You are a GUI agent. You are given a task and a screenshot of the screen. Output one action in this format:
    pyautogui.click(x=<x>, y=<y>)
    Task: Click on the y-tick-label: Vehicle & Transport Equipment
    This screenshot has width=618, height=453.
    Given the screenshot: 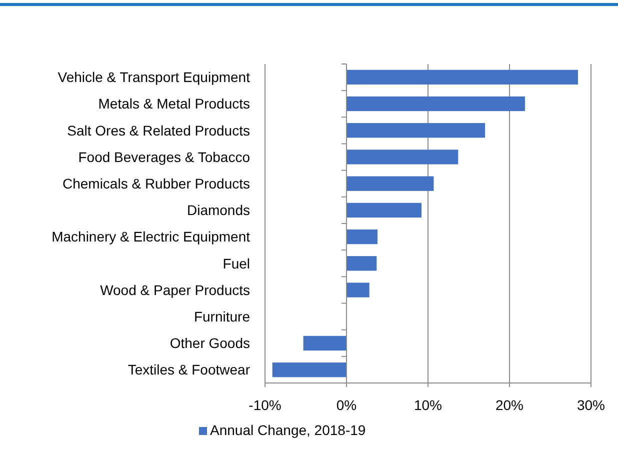 What is the action you would take?
    pyautogui.click(x=154, y=77)
    